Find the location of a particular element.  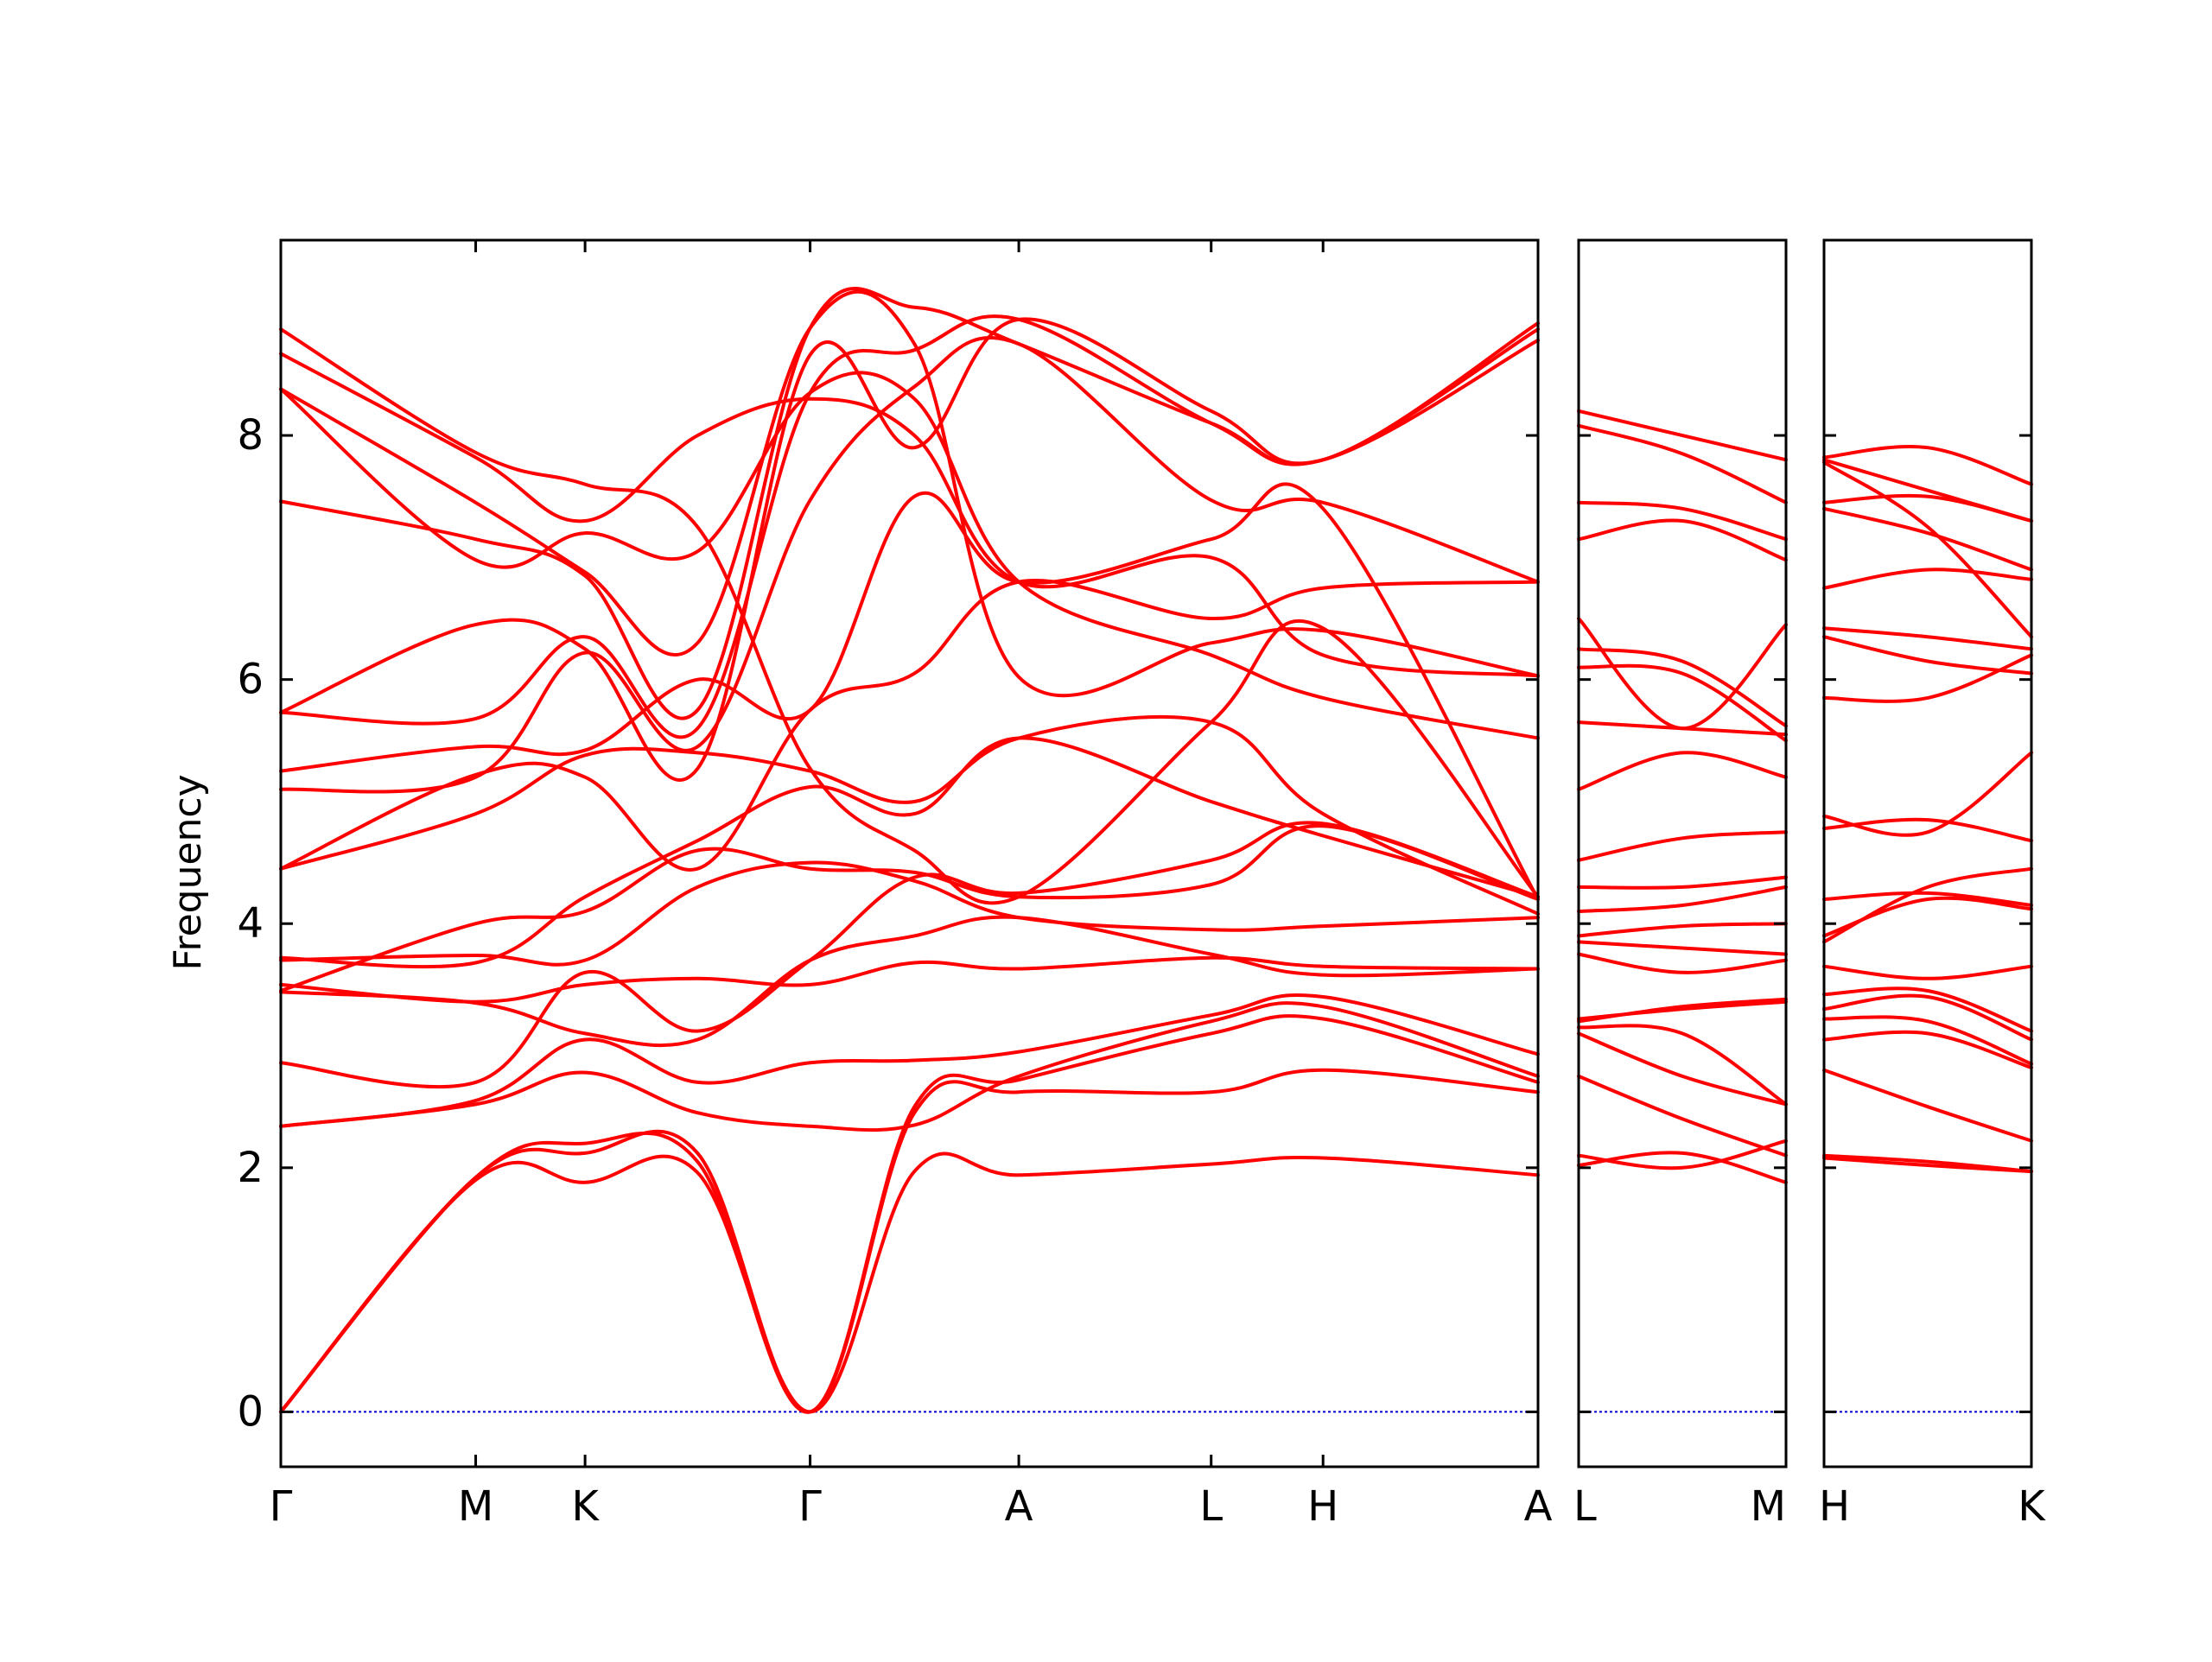

y-tick-label: 6 is located at coordinates (250, 680).